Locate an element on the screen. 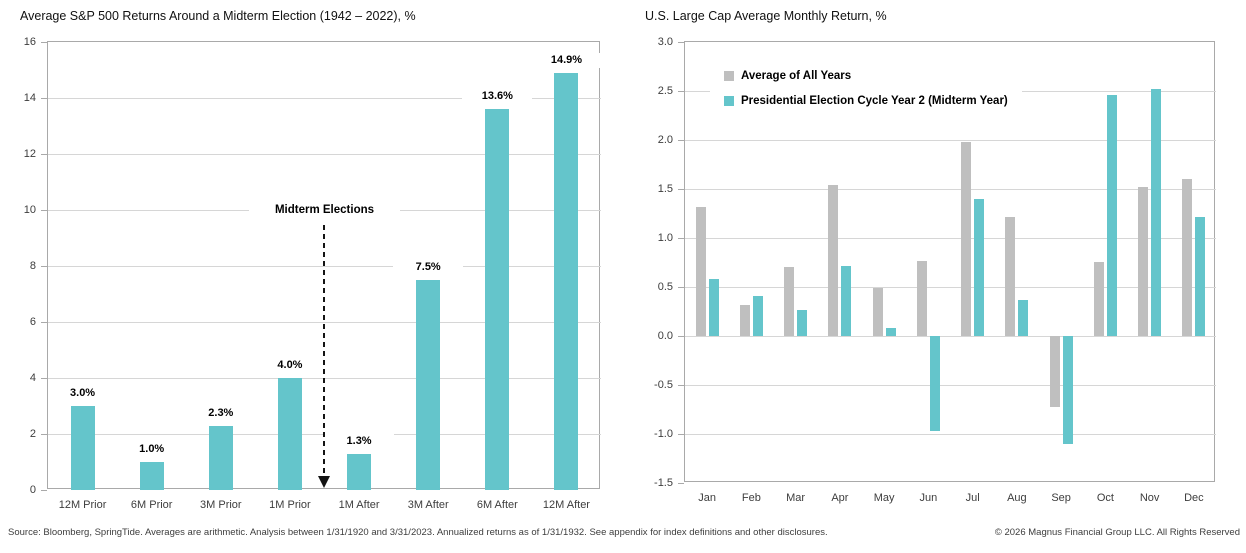 This screenshot has width=1246, height=553. bar-value-label: 14.9% is located at coordinates (566, 60).